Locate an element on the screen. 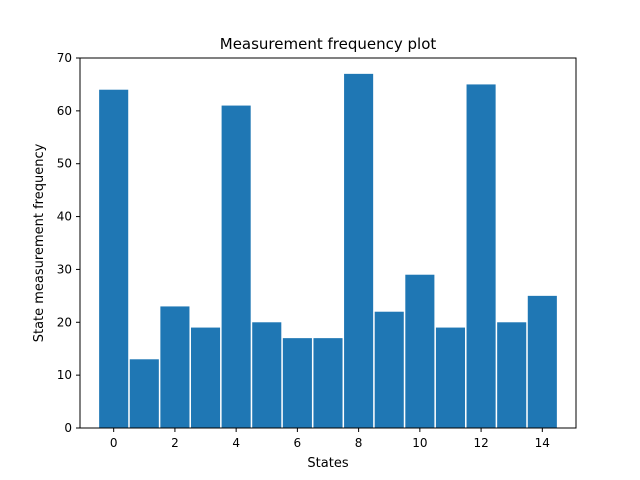  x-tick-label: 4 is located at coordinates (236, 443).